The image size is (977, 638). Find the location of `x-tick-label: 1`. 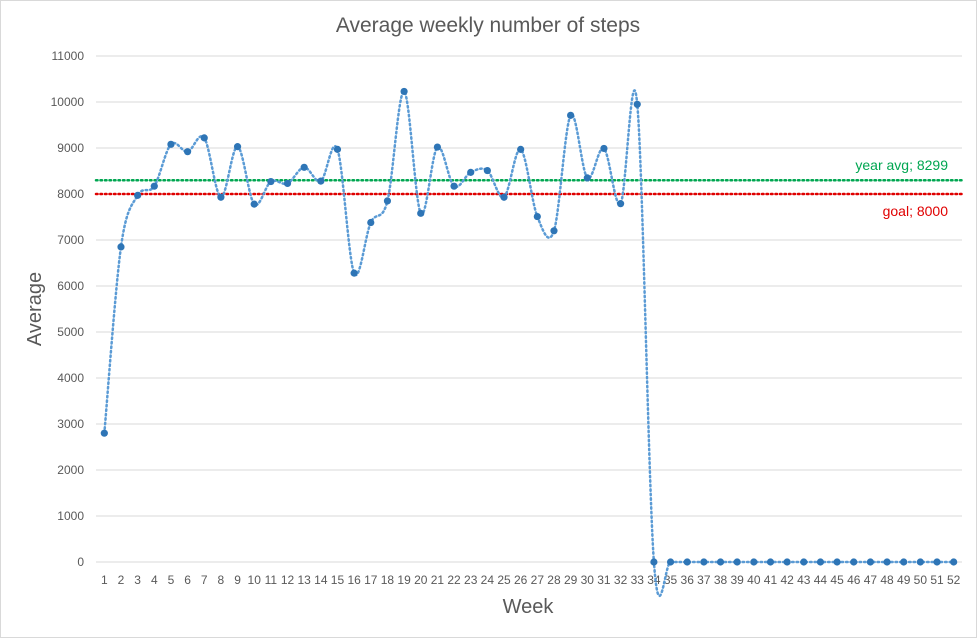

x-tick-label: 1 is located at coordinates (104, 580).